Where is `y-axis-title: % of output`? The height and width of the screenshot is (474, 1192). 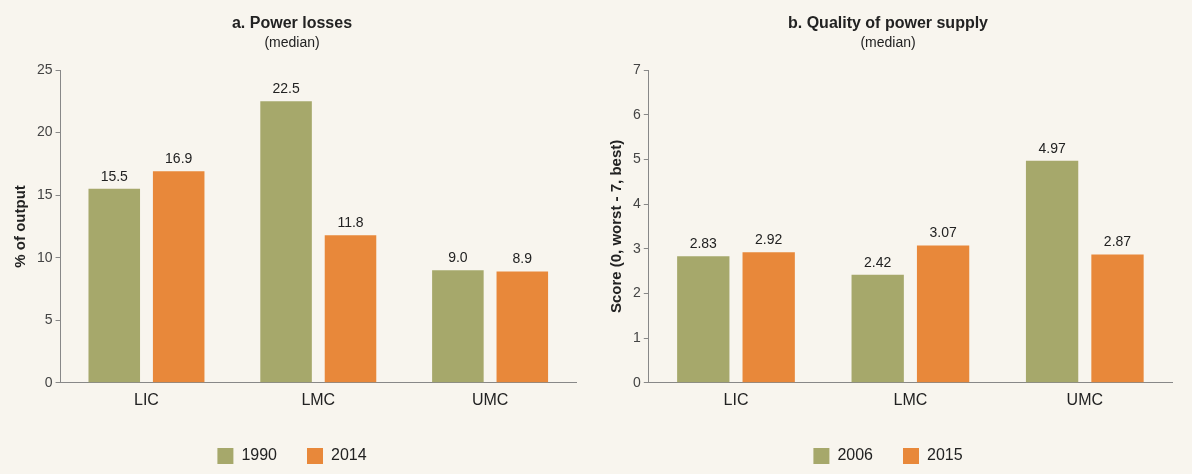 y-axis-title: % of output is located at coordinates (20, 226).